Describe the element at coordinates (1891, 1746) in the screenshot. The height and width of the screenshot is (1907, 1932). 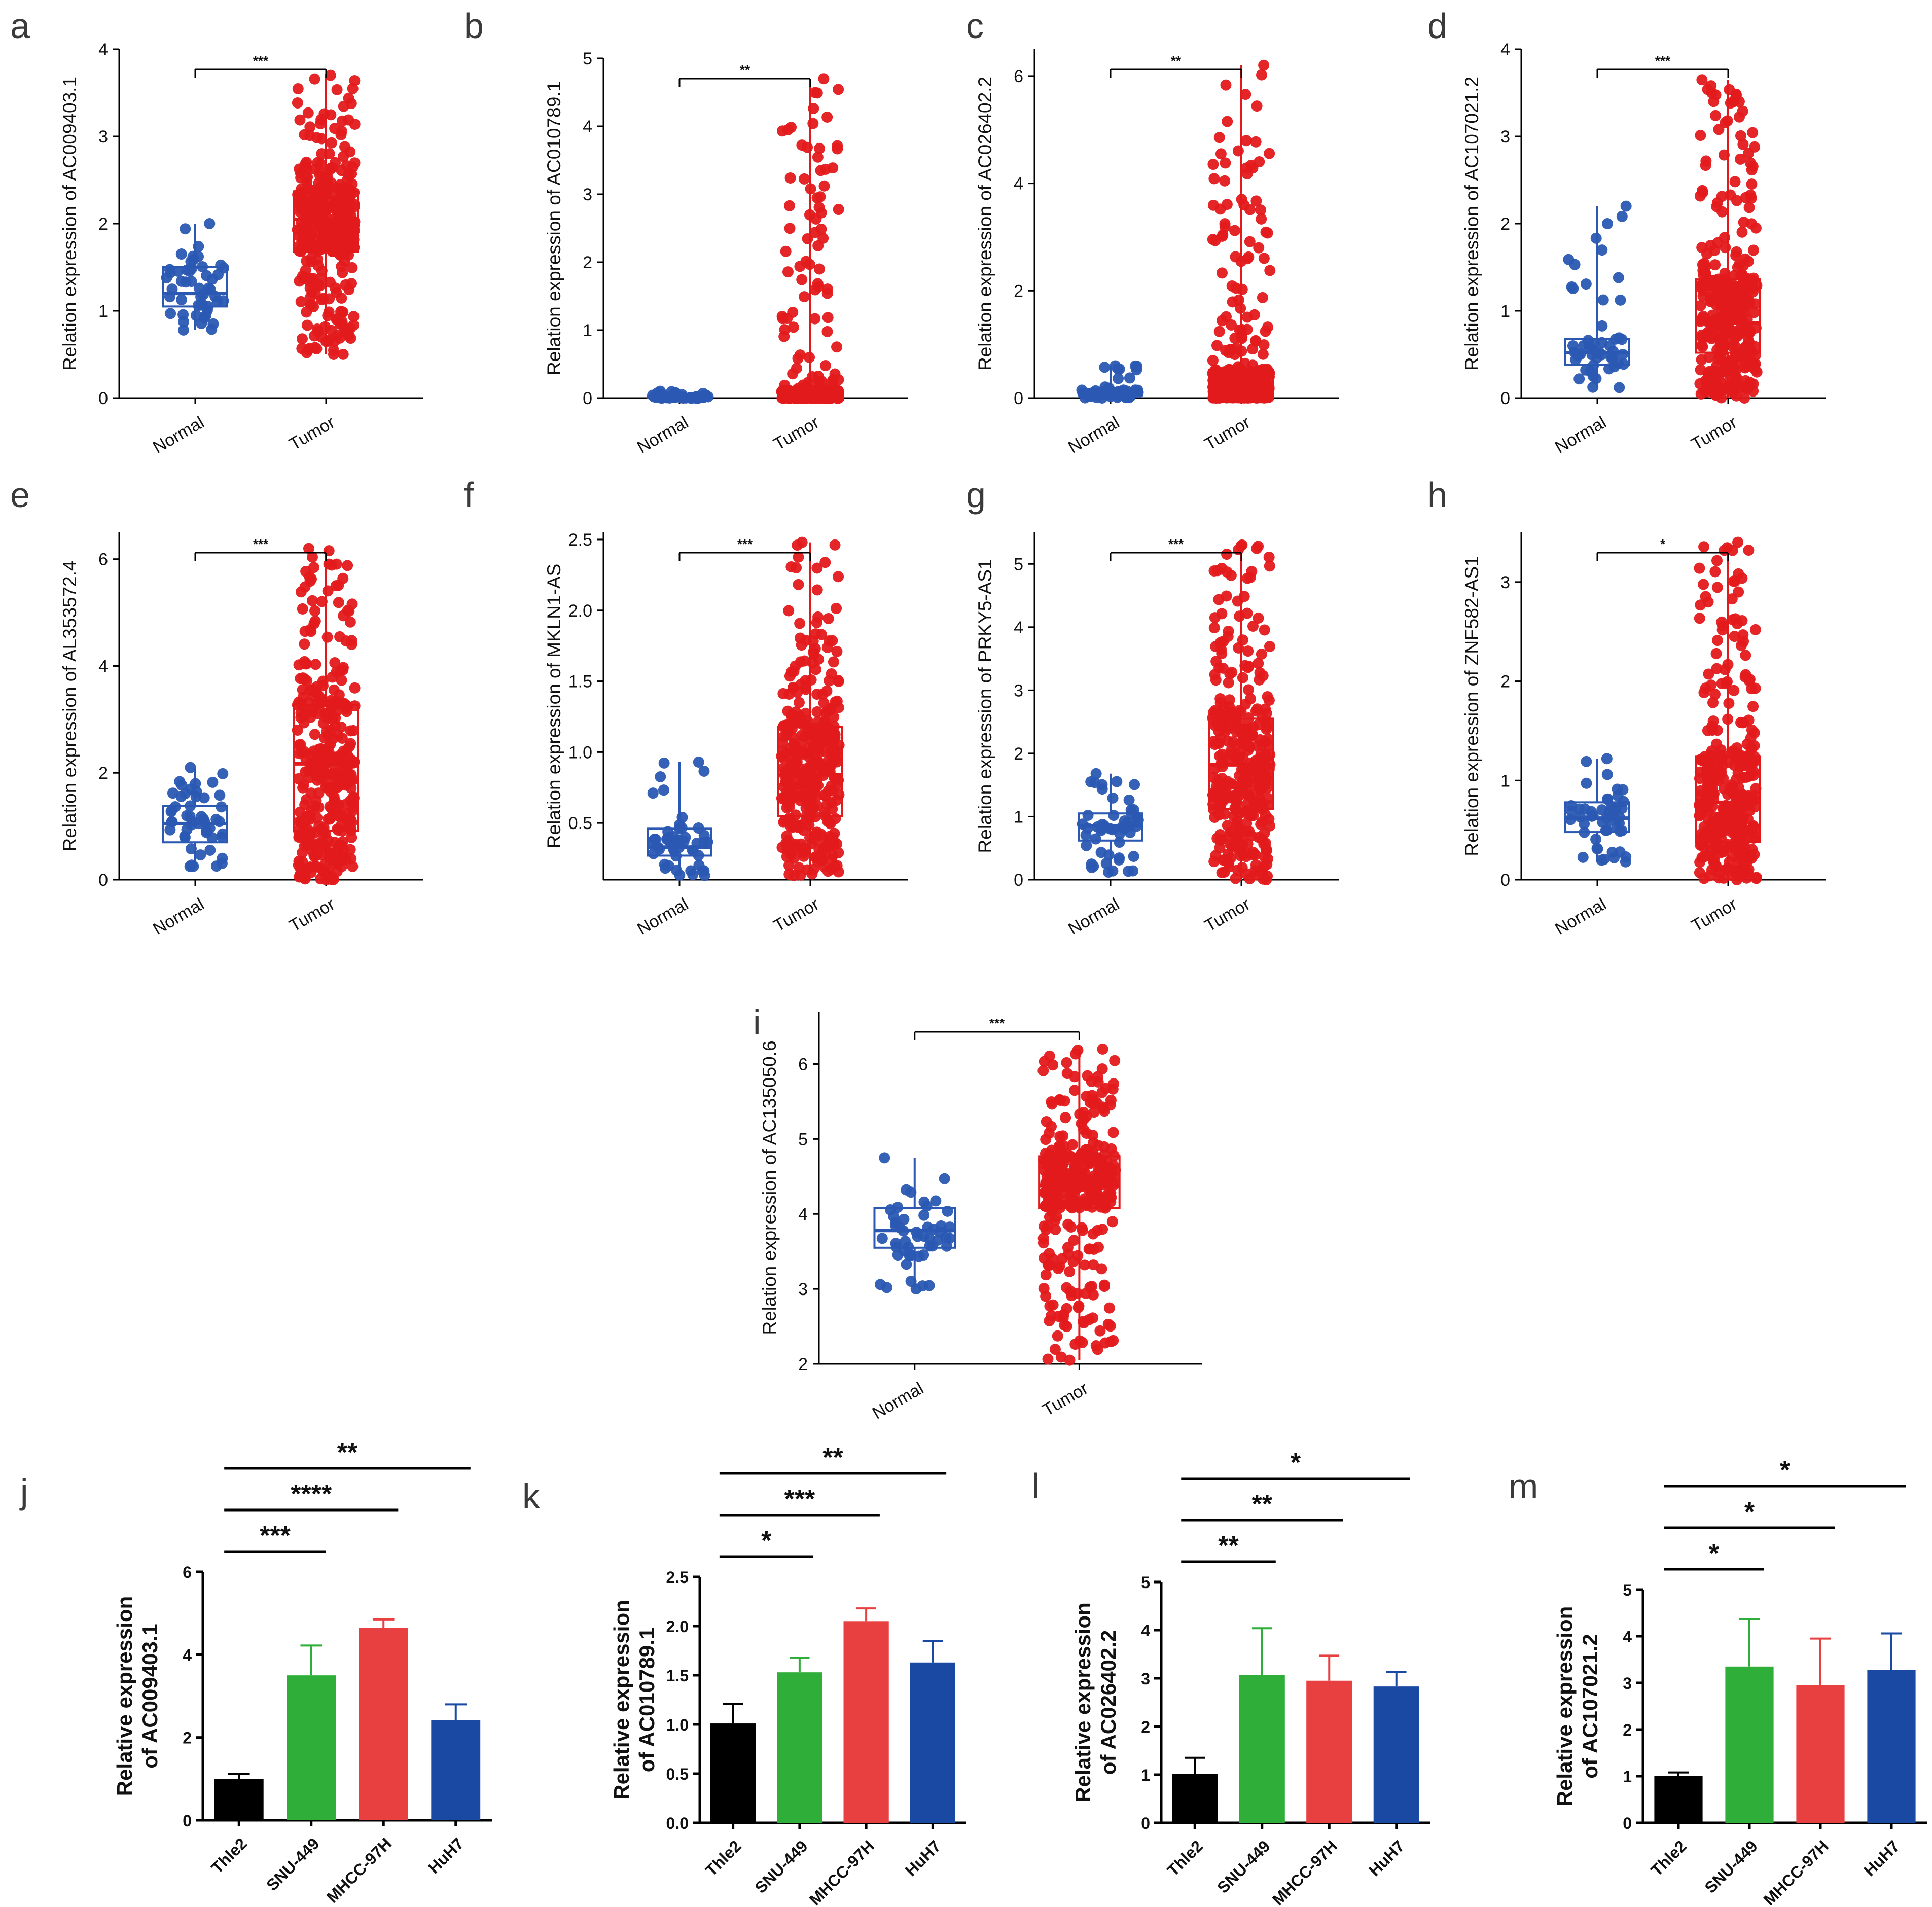
I see `bar-huh7` at that location.